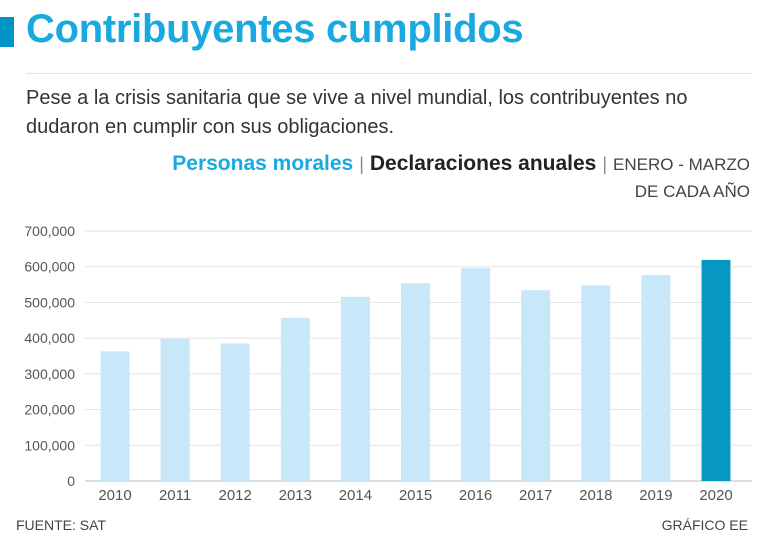 The image size is (768, 559). What do you see at coordinates (483, 163) in the screenshot?
I see `legend-secondary: Declaraciones anuales` at bounding box center [483, 163].